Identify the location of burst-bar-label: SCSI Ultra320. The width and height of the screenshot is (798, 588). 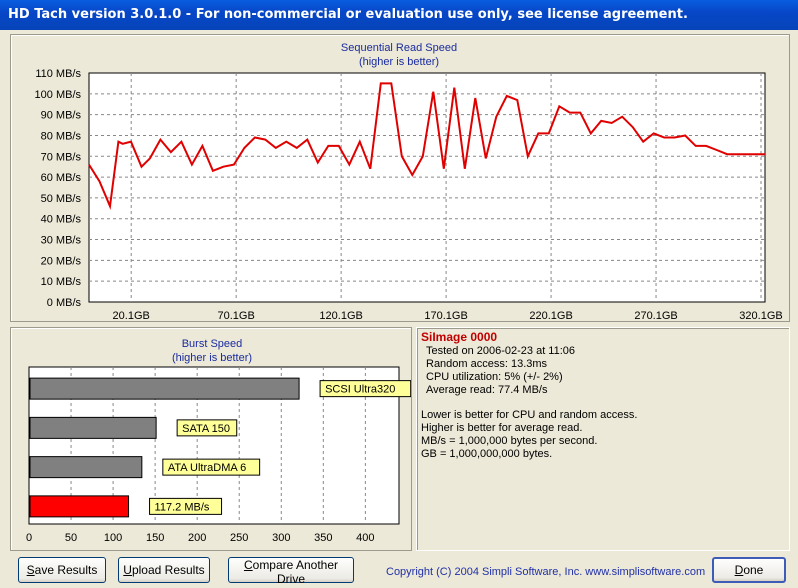
(360, 390).